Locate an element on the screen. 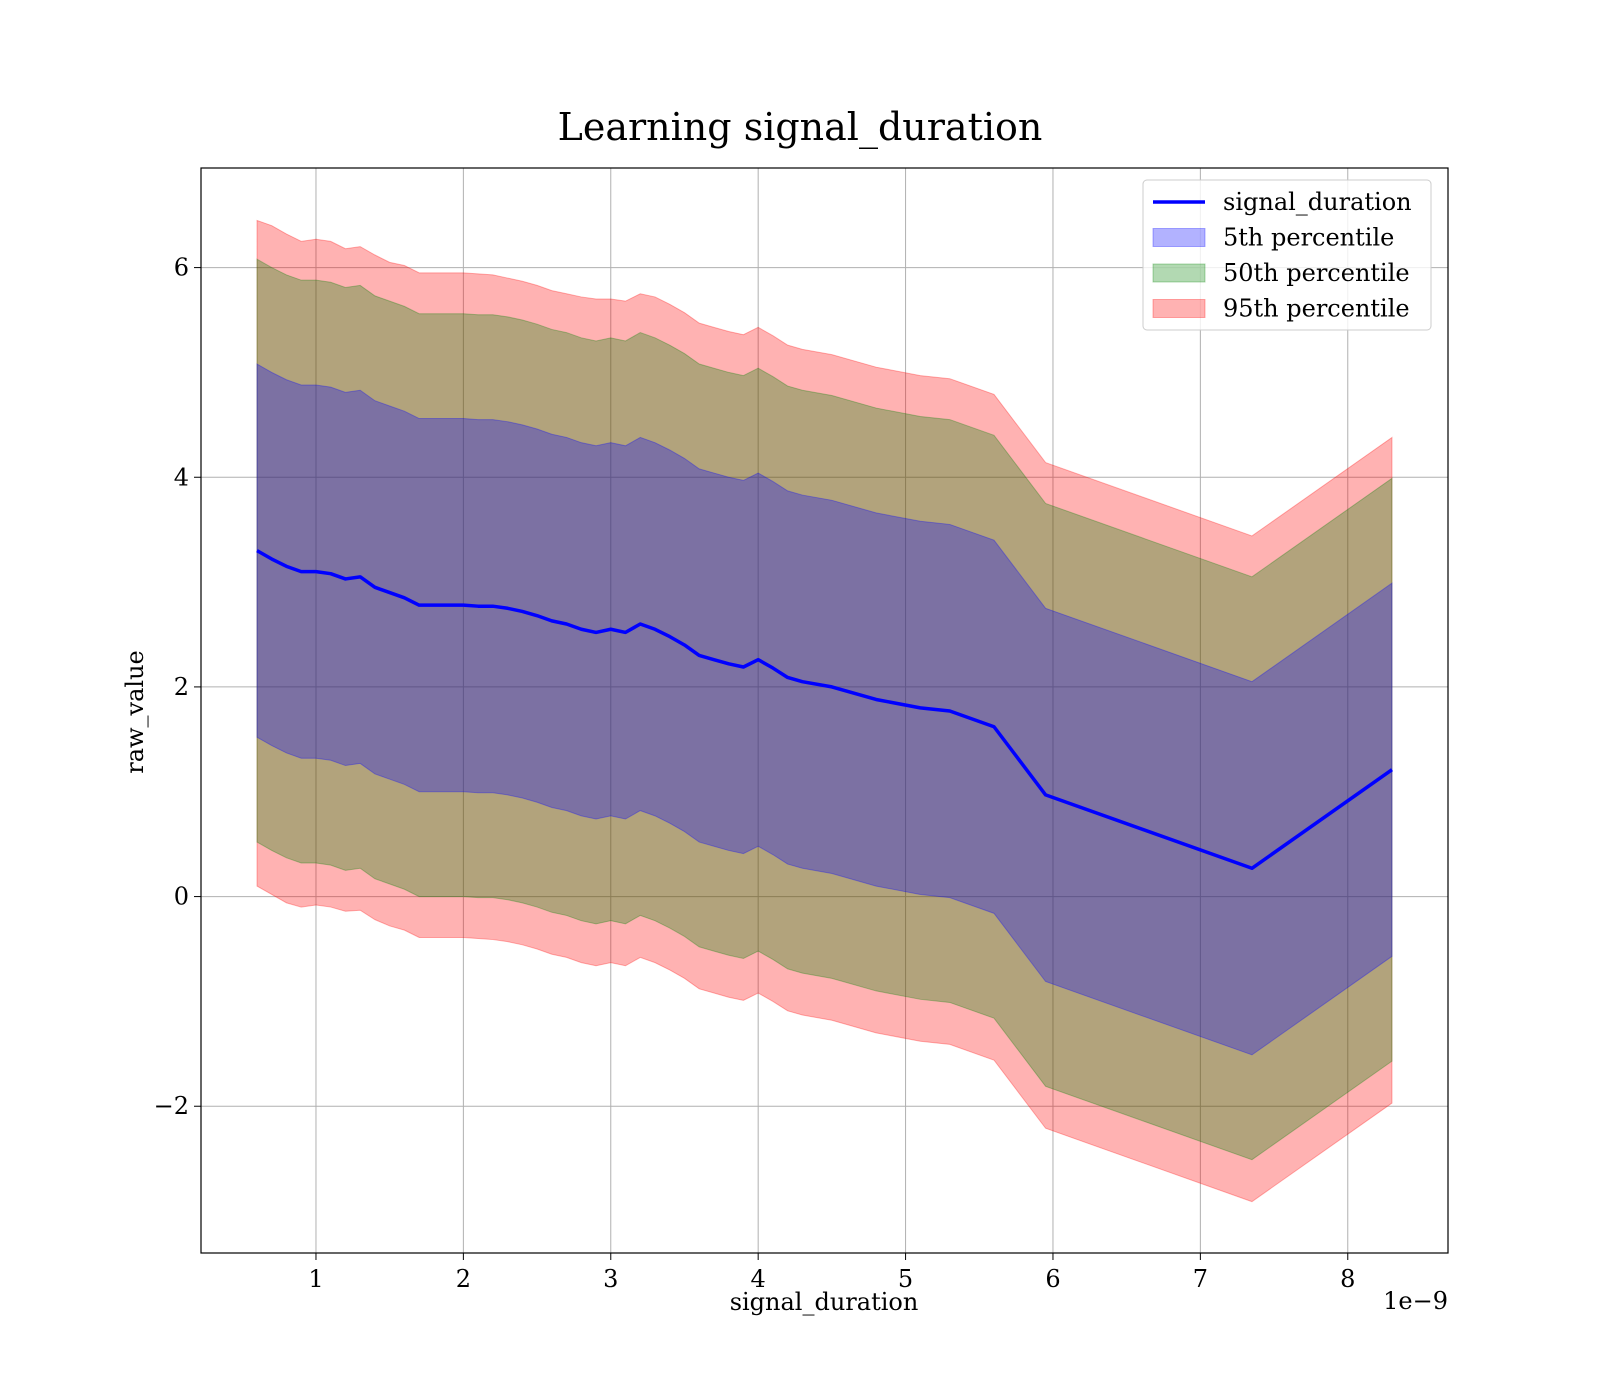  y-tick-label: 2 is located at coordinates (181, 687).